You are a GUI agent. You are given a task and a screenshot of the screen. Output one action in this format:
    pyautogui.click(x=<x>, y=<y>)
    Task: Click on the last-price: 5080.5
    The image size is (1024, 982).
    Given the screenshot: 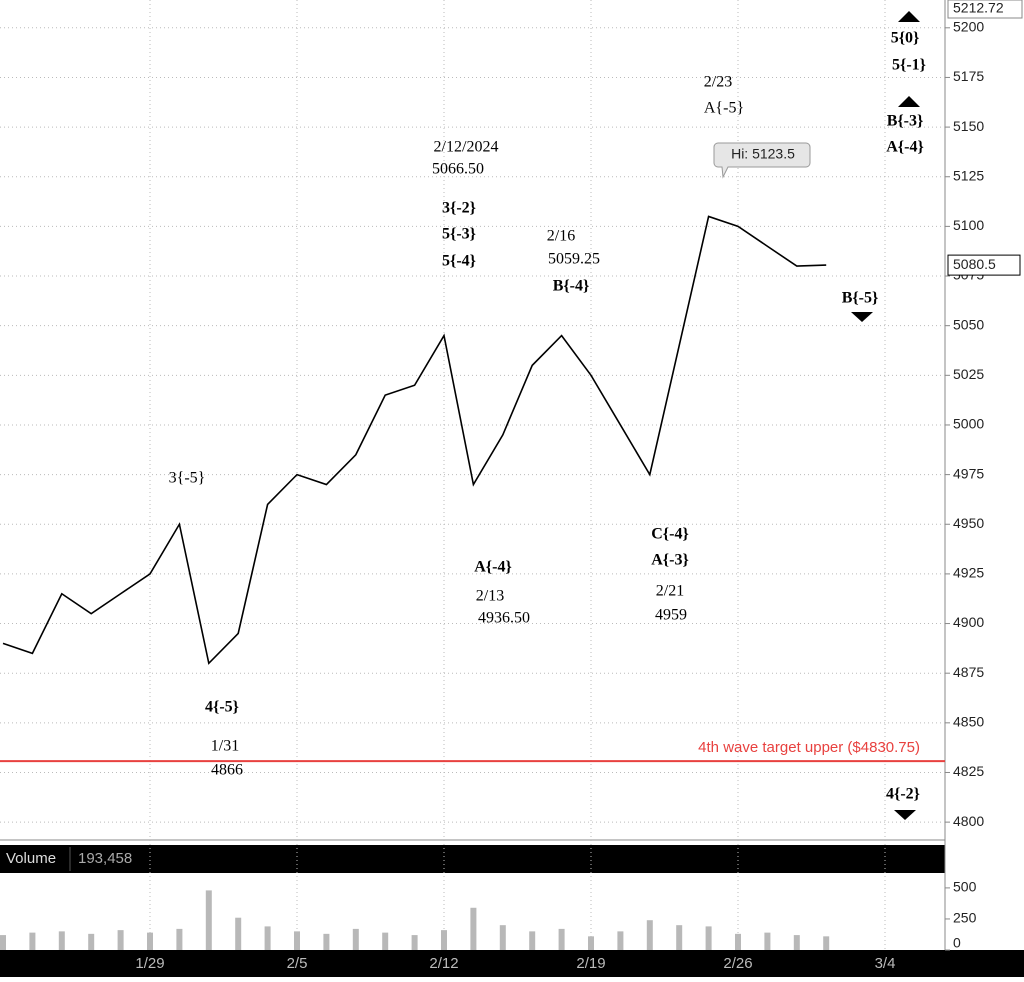 What is the action you would take?
    pyautogui.click(x=974, y=264)
    